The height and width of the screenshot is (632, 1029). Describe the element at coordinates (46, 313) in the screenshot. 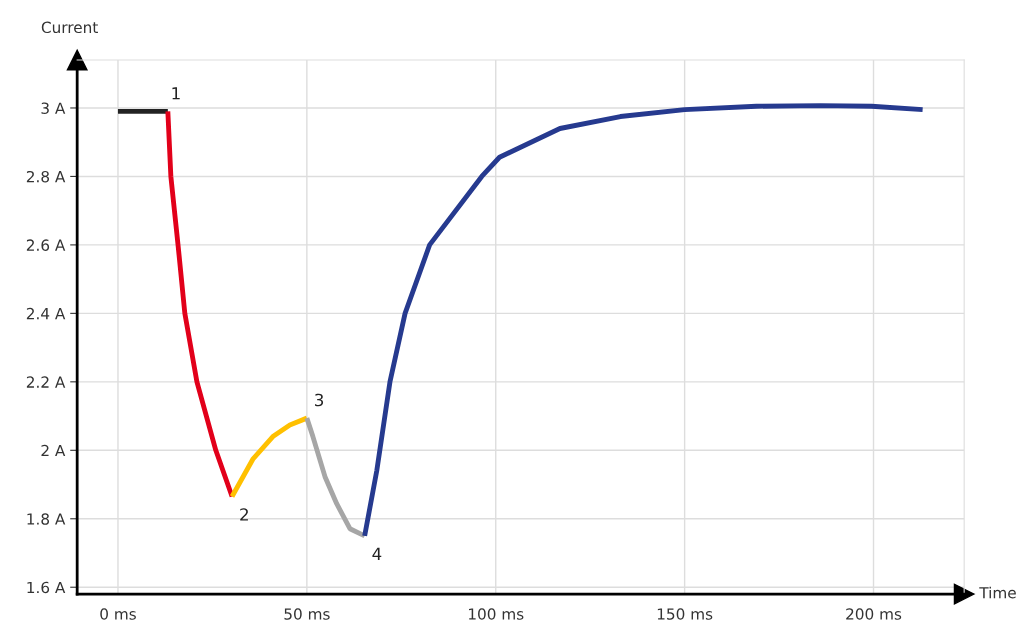

I see `y-tick-label: 2.4 A` at that location.